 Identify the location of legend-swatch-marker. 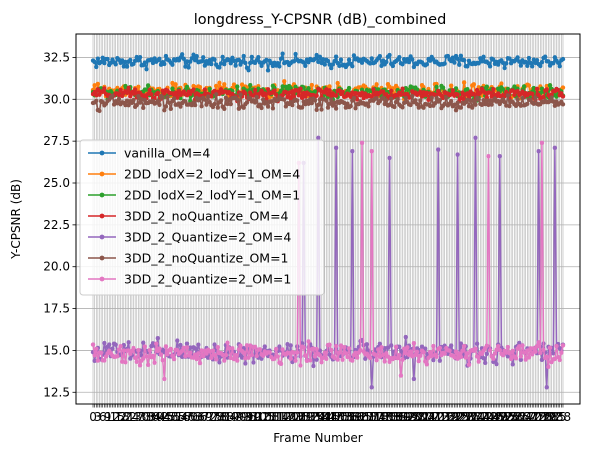
(102, 279).